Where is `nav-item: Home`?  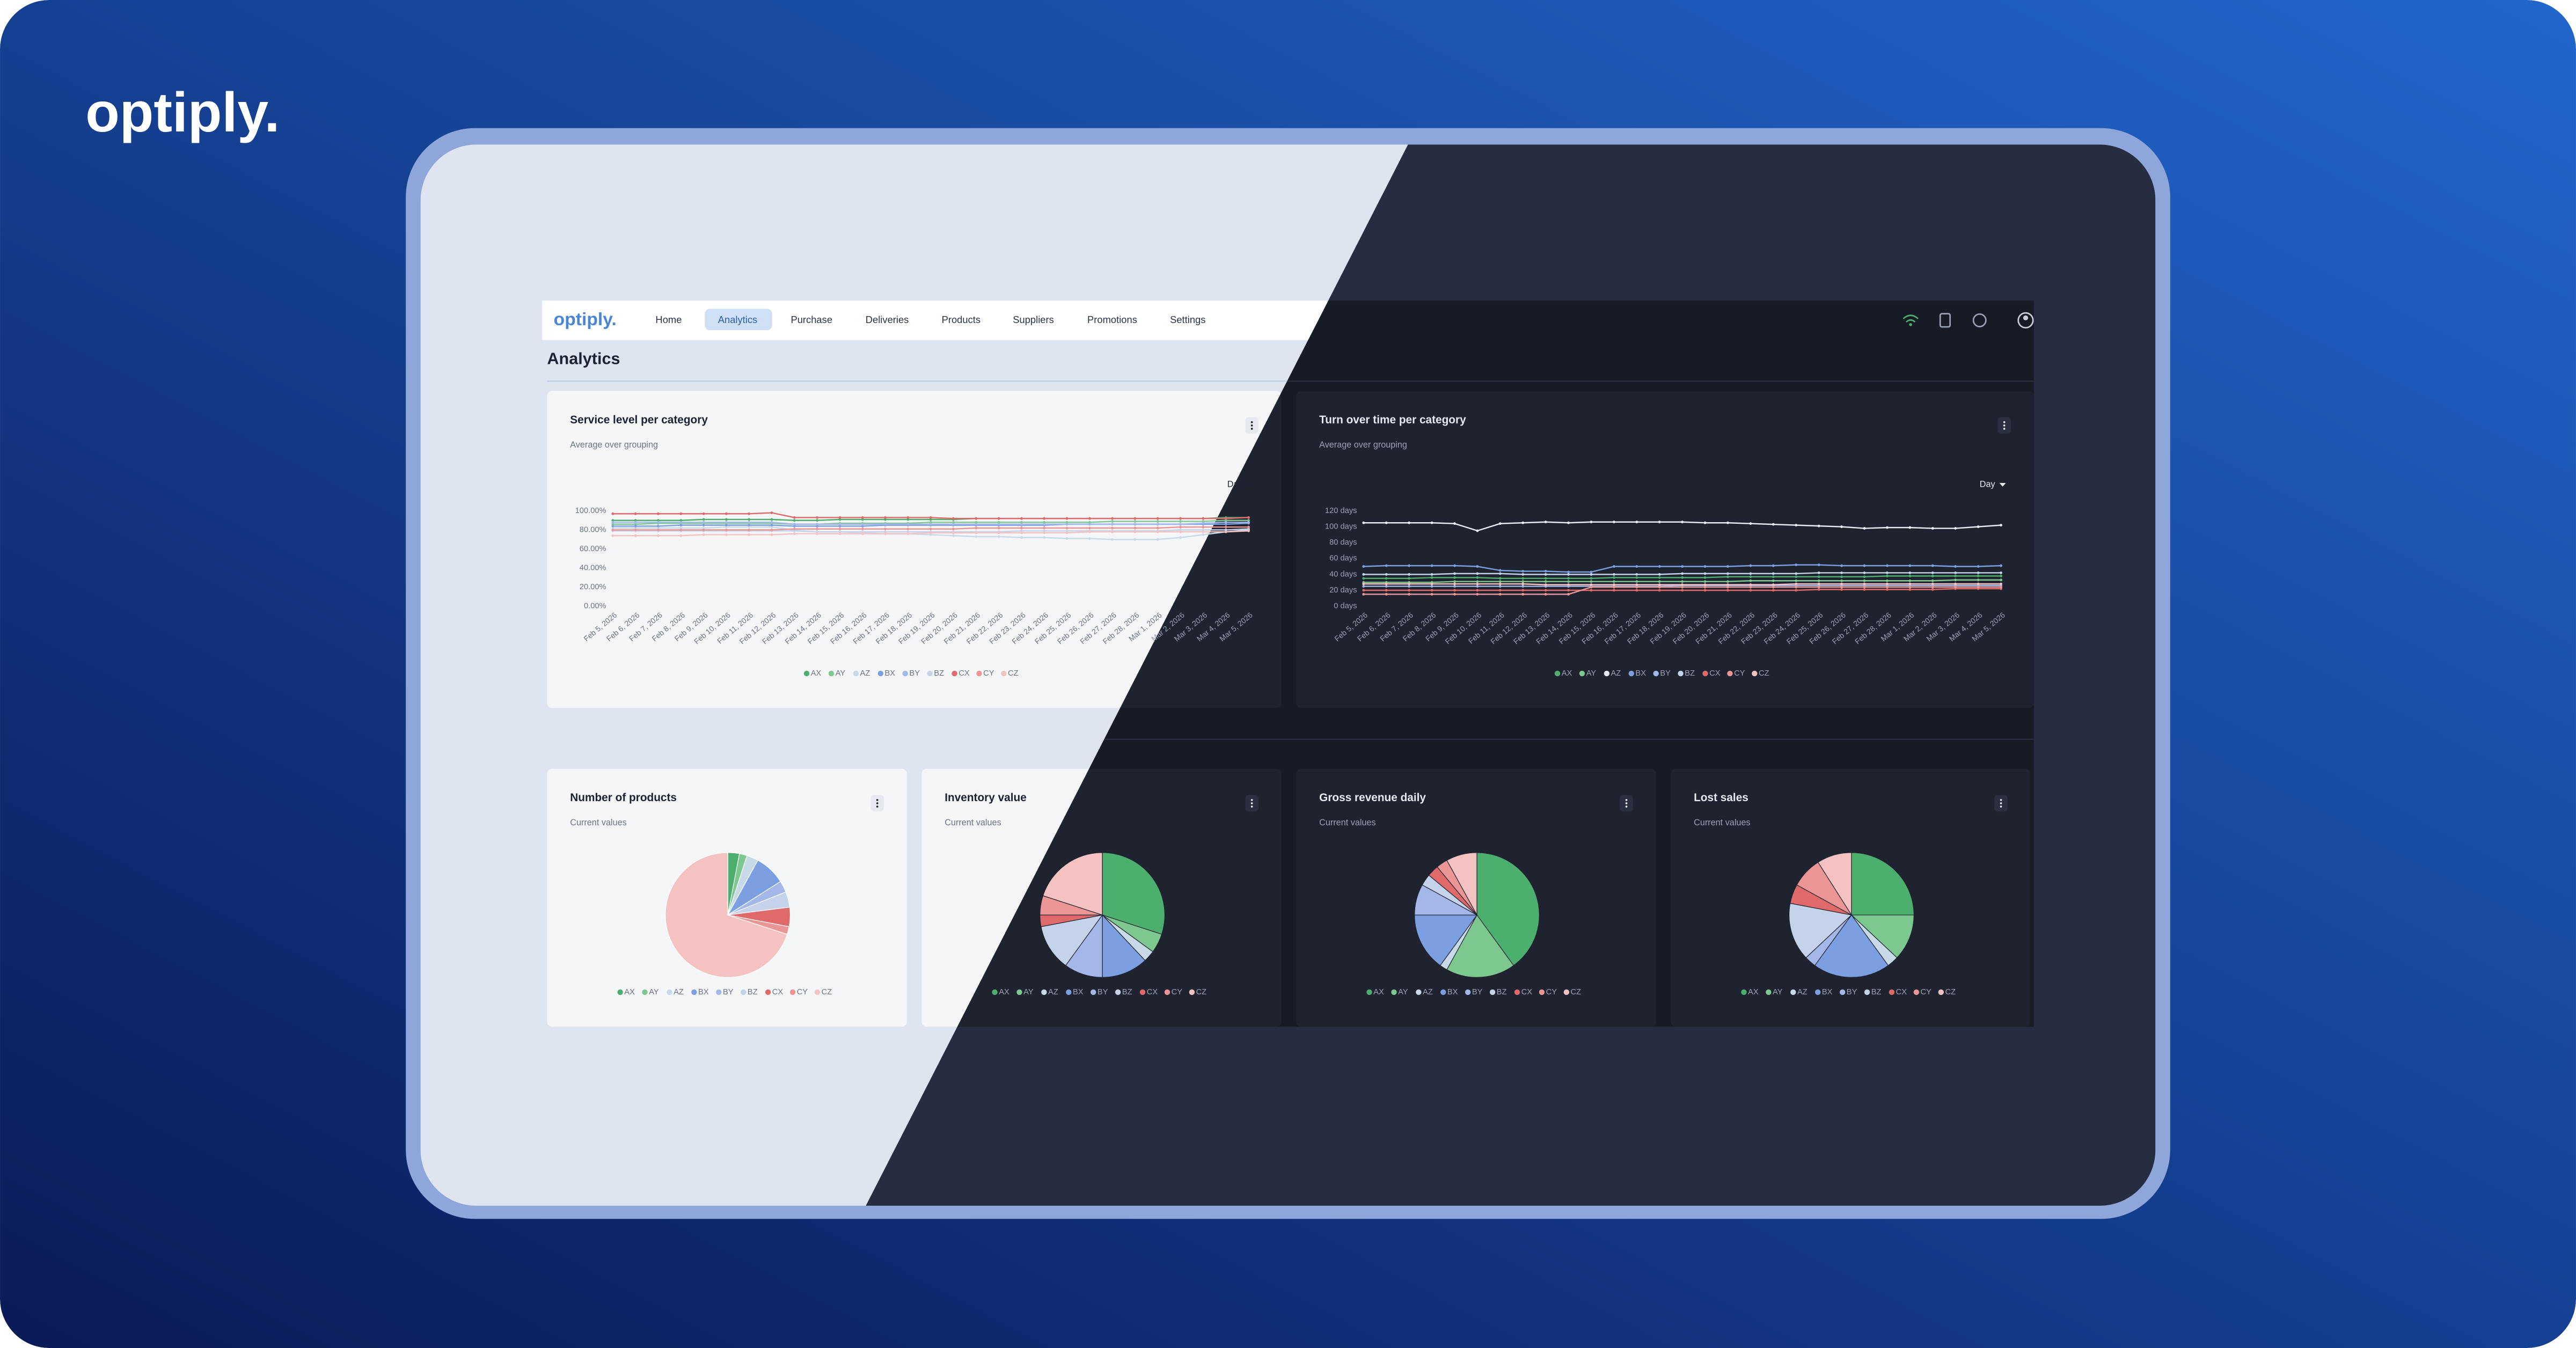 nav-item: Home is located at coordinates (668, 320).